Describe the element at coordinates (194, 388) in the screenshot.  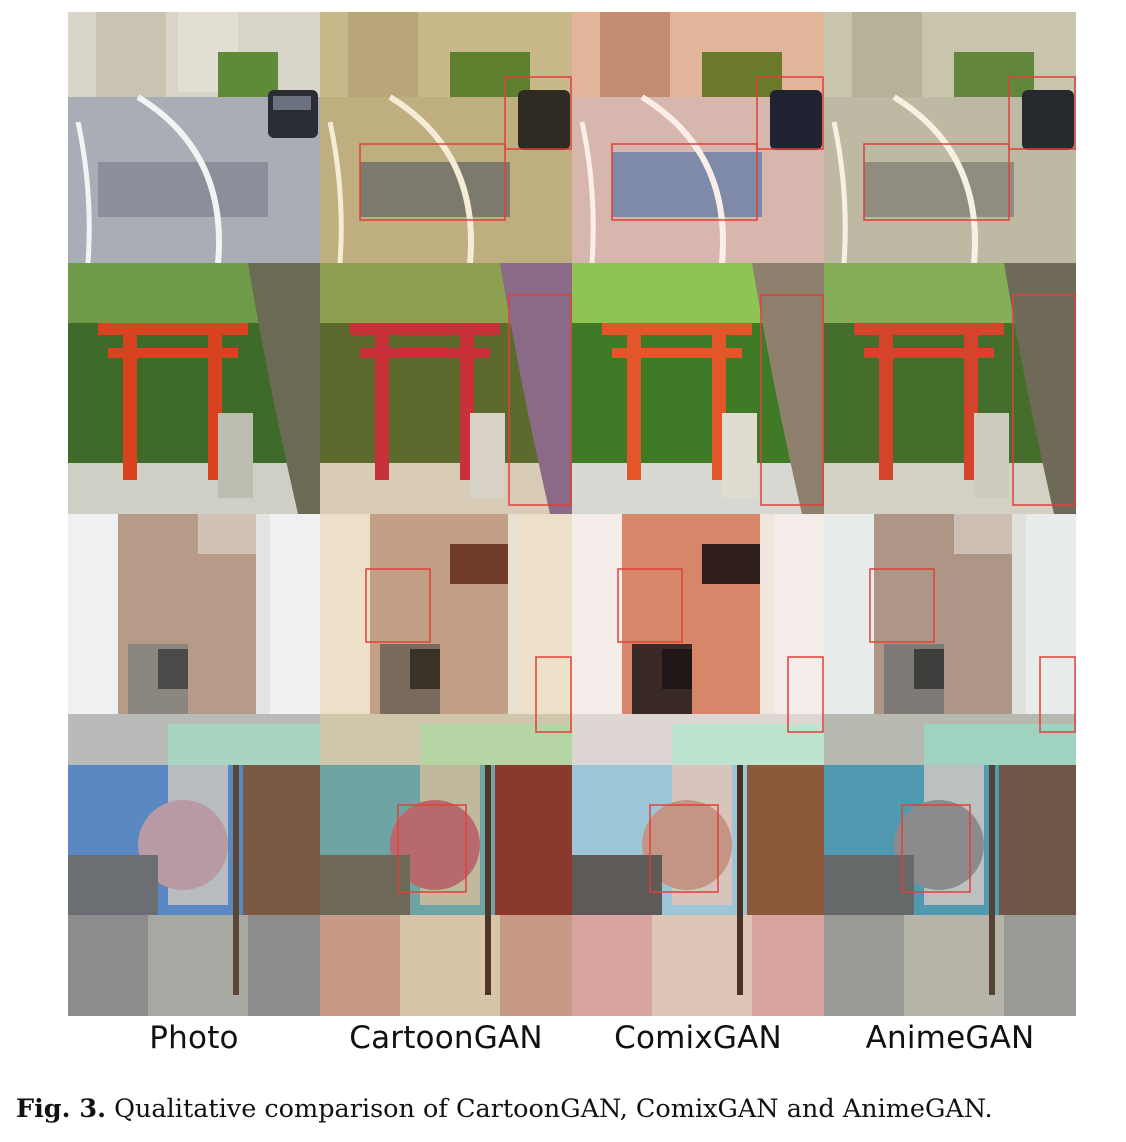
I see `torii-photo` at that location.